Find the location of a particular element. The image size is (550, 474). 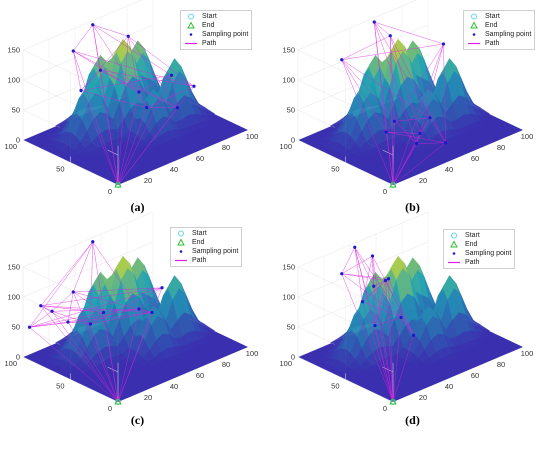

caption-c: (c) is located at coordinates (137, 420).